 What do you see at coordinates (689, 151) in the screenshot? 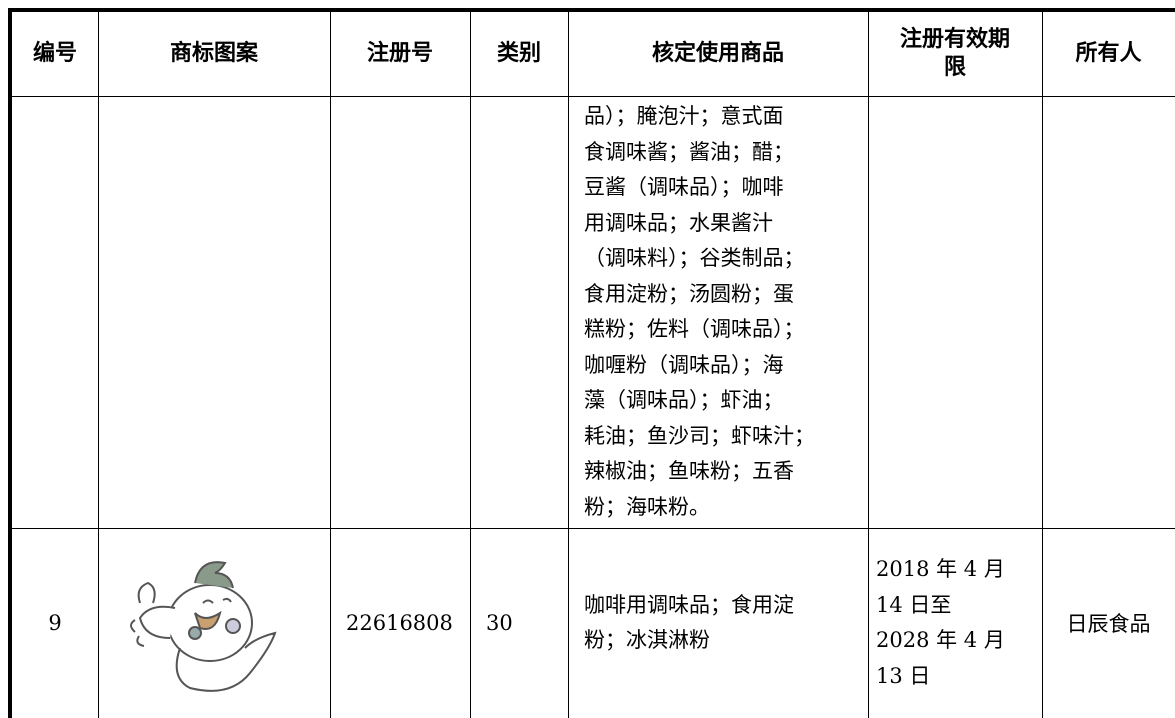
I see `text-line: 食调味酱；酱油；醋；` at bounding box center [689, 151].